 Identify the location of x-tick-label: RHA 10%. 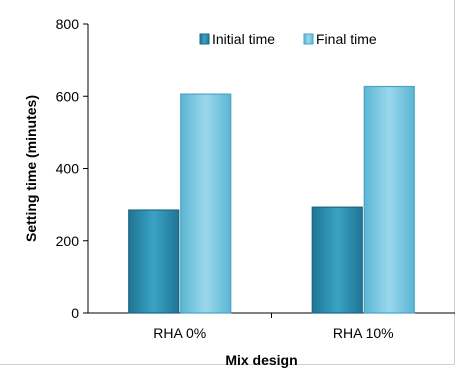
(363, 333).